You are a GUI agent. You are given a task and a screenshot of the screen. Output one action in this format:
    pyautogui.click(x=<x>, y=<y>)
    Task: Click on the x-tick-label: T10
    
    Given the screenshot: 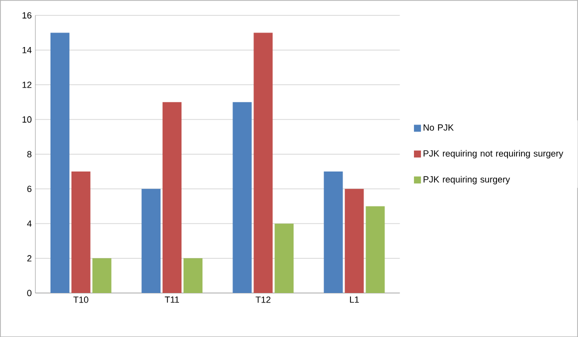 What is the action you would take?
    pyautogui.click(x=80, y=299)
    